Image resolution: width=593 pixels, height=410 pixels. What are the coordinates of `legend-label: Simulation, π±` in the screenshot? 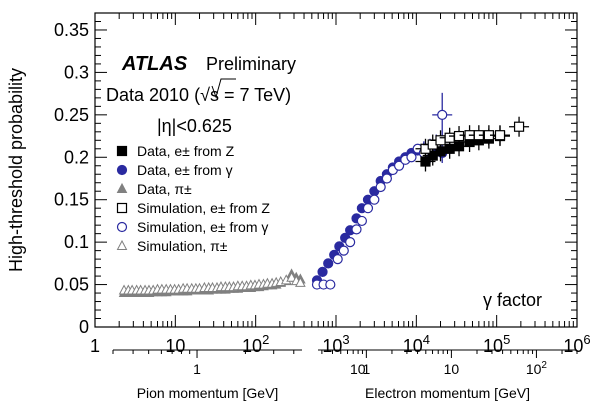 It's located at (182, 246).